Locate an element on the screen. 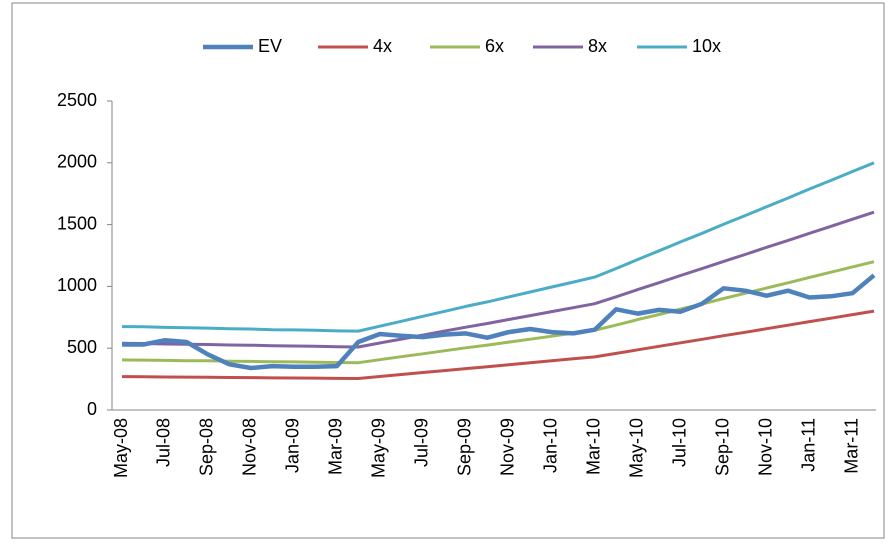 The image size is (889, 547). x-tick-label: May-08 is located at coordinates (121, 448).